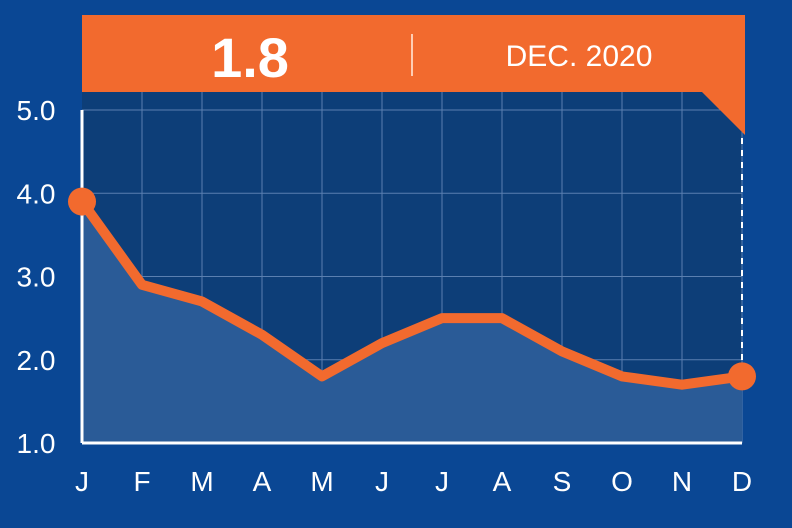 The image size is (792, 528). I want to click on y-tick-label: 4.0, so click(36, 193).